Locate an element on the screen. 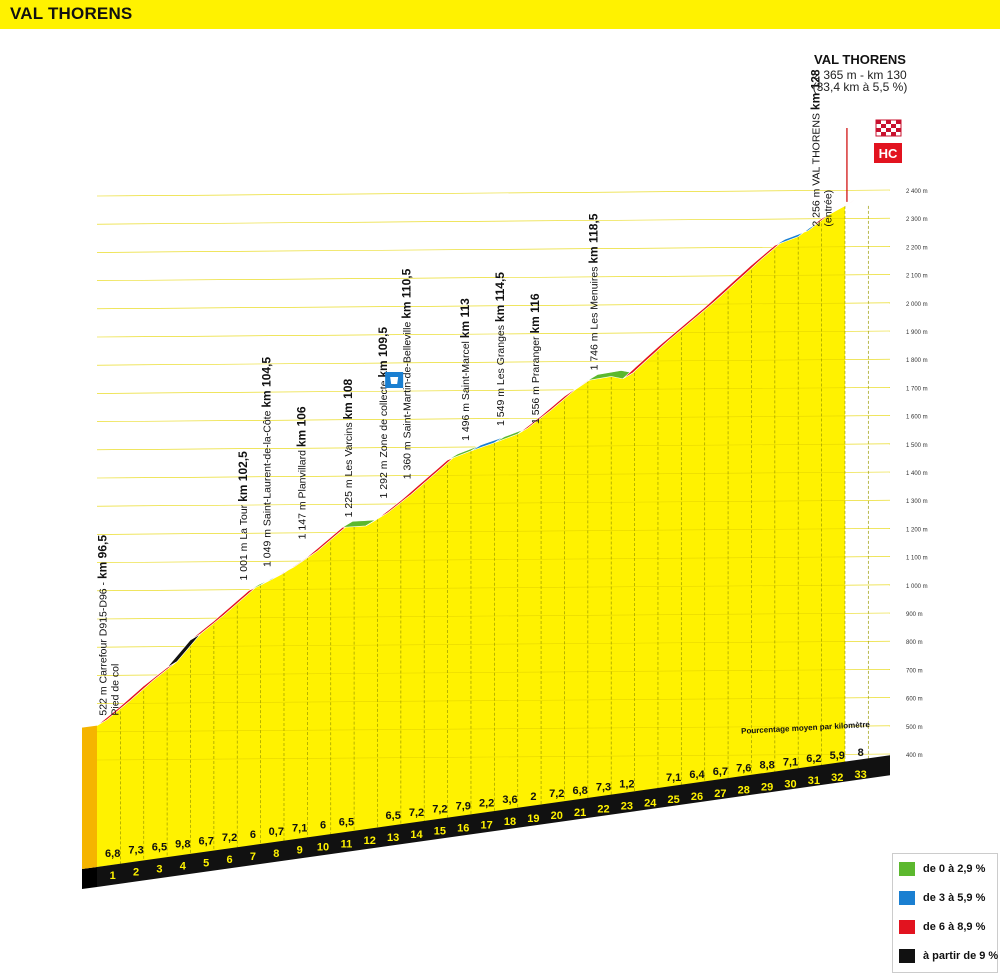 Image resolution: width=1000 pixels, height=973 pixels. altitude-tick-label: 1 400 m is located at coordinates (917, 474).